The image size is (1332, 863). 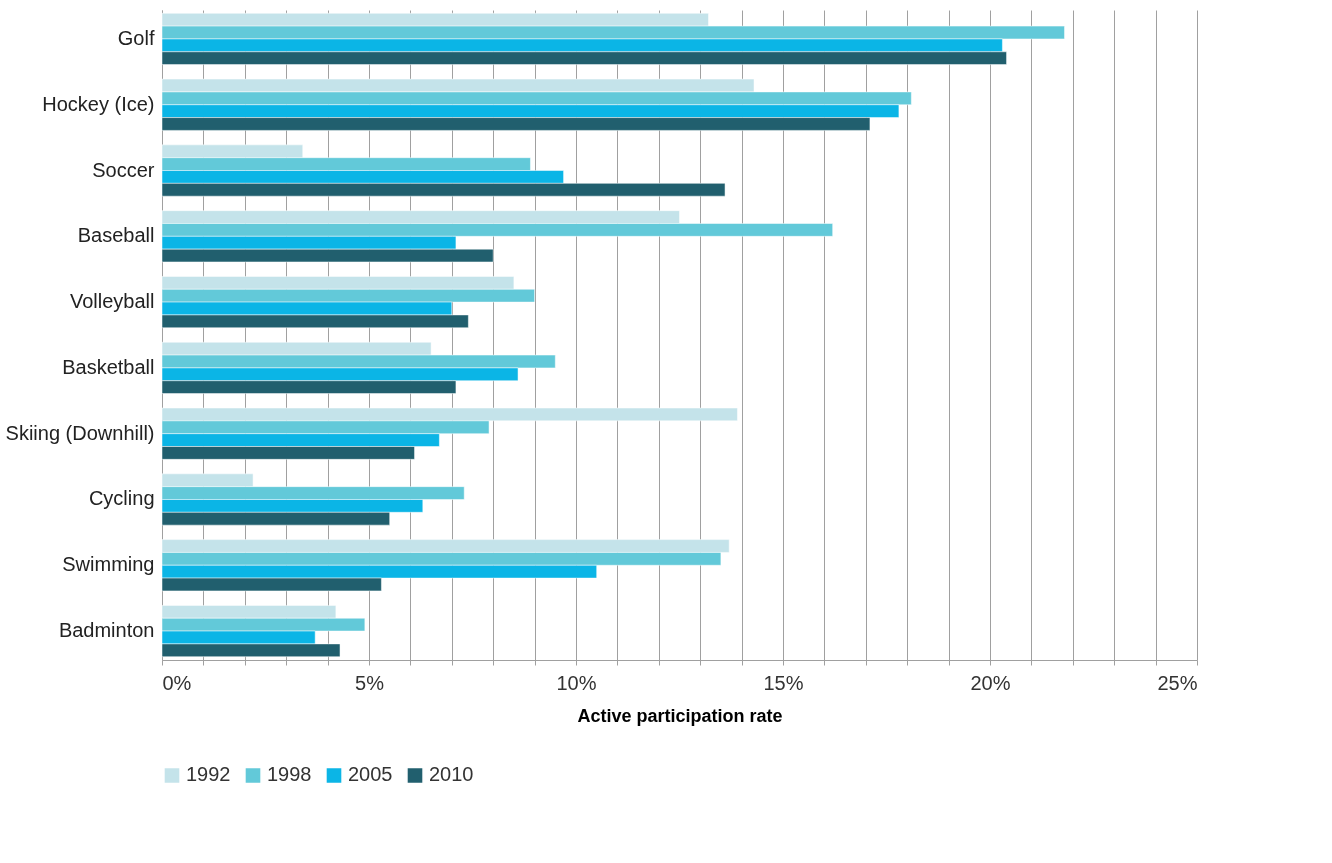 I want to click on y-tick-label: Baseball, so click(x=116, y=235).